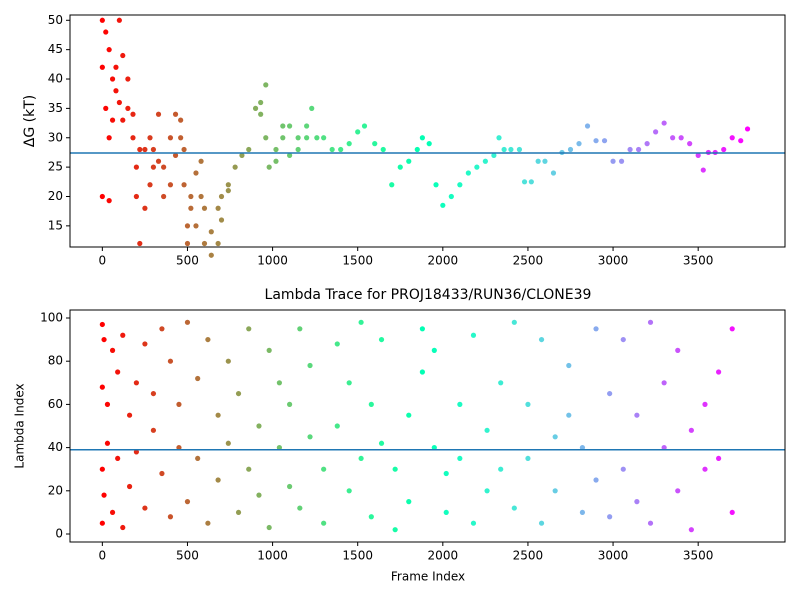  What do you see at coordinates (698, 556) in the screenshot?
I see `x-tick-label: 3500` at bounding box center [698, 556].